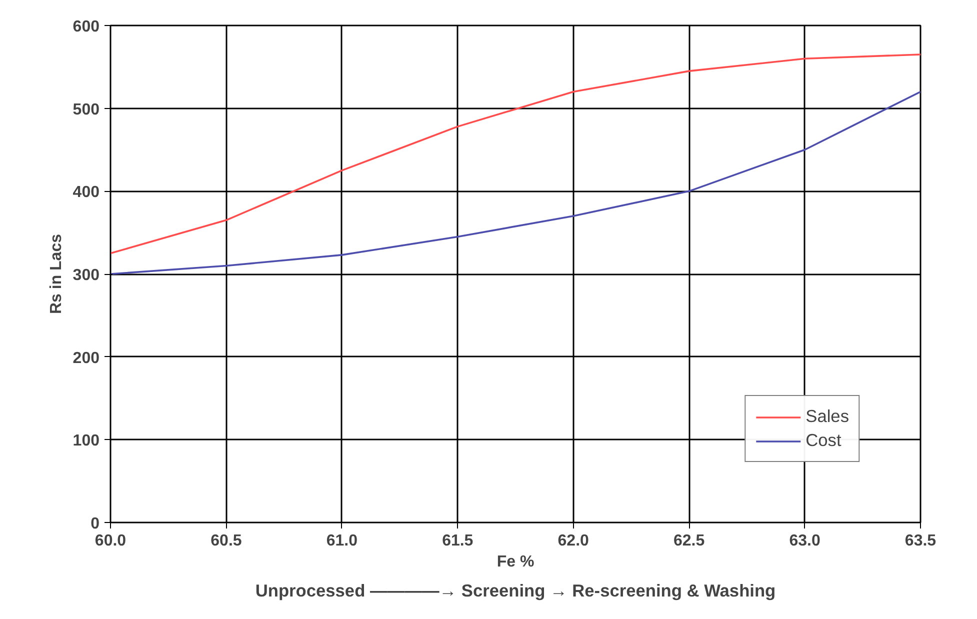 Image resolution: width=977 pixels, height=619 pixels. I want to click on x-tick-label: 60.0, so click(110, 541).